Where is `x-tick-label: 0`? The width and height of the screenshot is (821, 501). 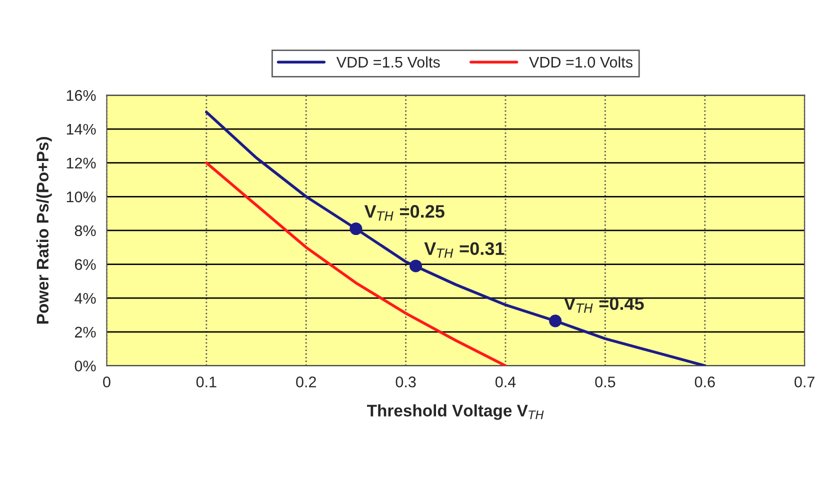 x-tick-label: 0 is located at coordinates (106, 382).